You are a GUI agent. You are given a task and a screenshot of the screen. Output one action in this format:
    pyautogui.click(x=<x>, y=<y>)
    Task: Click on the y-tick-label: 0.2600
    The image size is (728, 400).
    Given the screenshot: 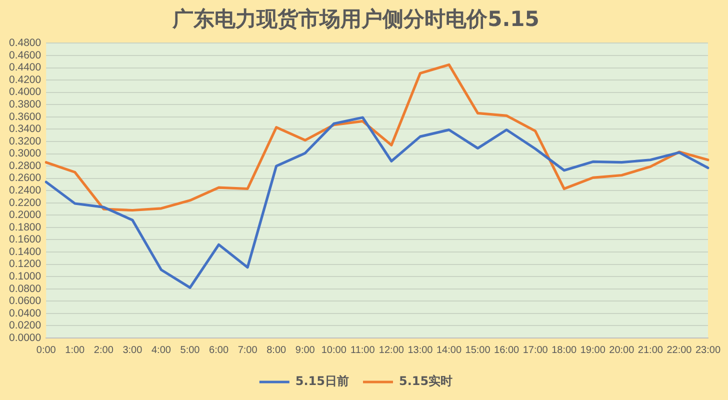 What is the action you would take?
    pyautogui.click(x=25, y=178)
    